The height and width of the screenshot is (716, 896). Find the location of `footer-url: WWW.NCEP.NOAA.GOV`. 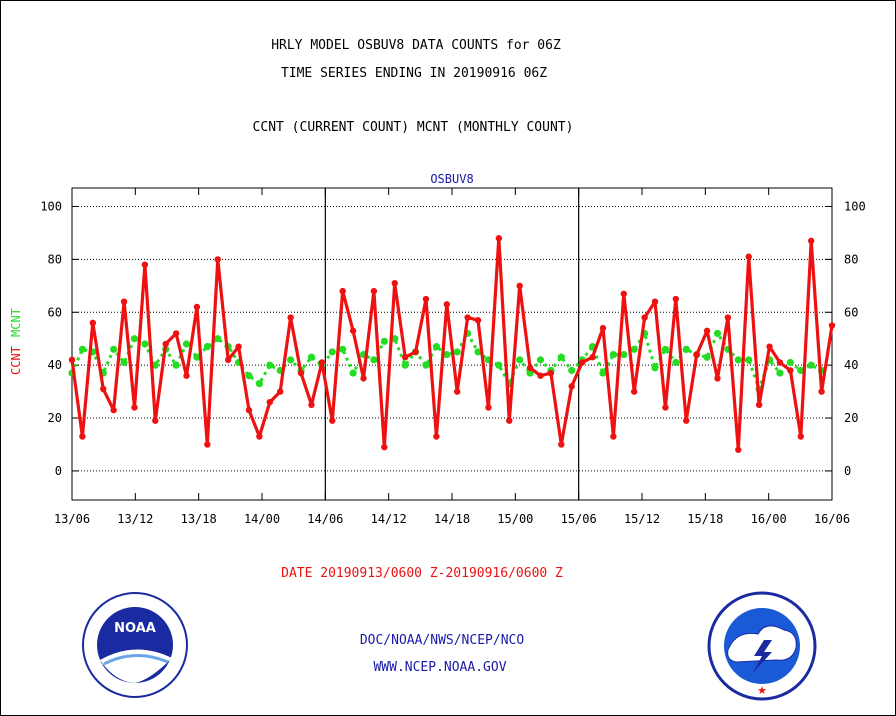

footer-url: WWW.NCEP.NOAA.GOV is located at coordinates (440, 667).